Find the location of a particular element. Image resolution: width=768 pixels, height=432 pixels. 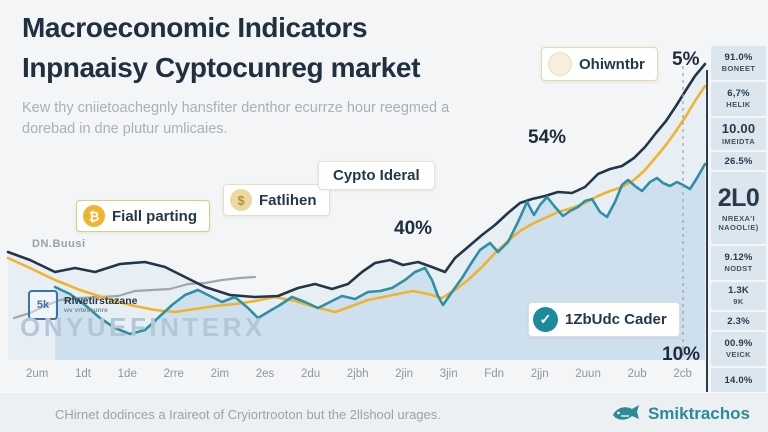

x-axis-tick-label: Fdn is located at coordinates (494, 374).